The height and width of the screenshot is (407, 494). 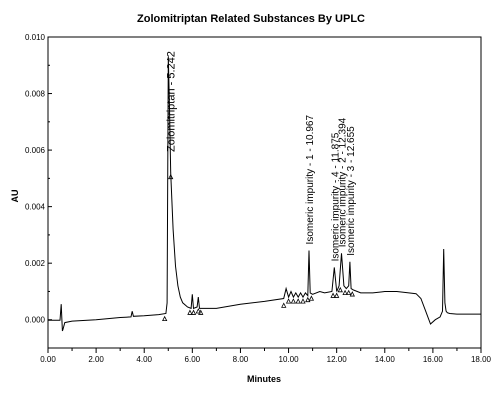 What do you see at coordinates (481, 359) in the screenshot?
I see `x-tick-label: 18.00` at bounding box center [481, 359].